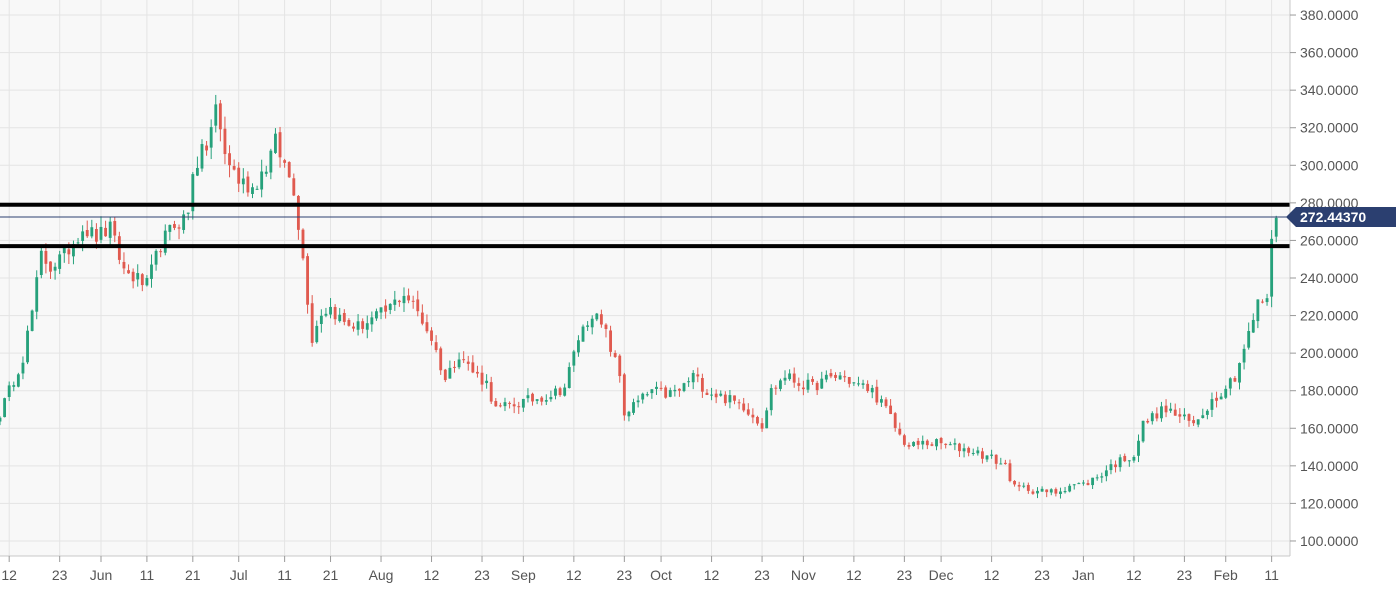 This screenshot has height=599, width=1398. What do you see at coordinates (1329, 15) in the screenshot?
I see `y-tick-label: 380.0000` at bounding box center [1329, 15].